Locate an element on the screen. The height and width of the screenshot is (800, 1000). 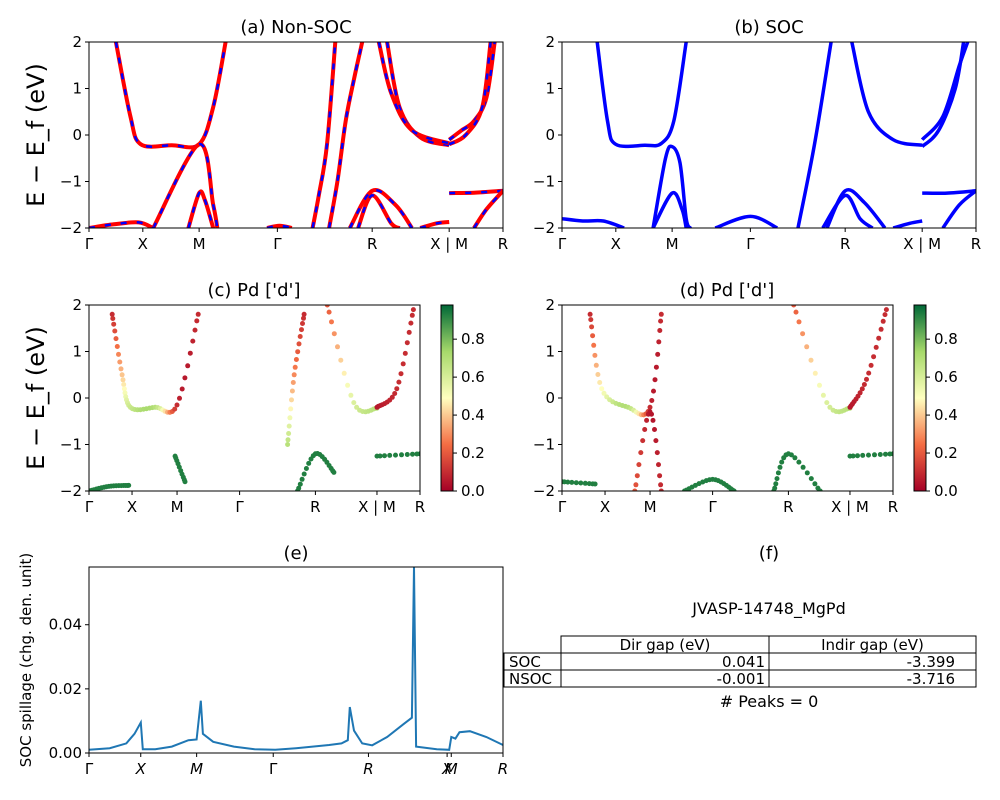
panel-c: 210−1−2Γ X M Γ R X | M R0.80.60.40.20.0 is located at coordinates (272, 406).